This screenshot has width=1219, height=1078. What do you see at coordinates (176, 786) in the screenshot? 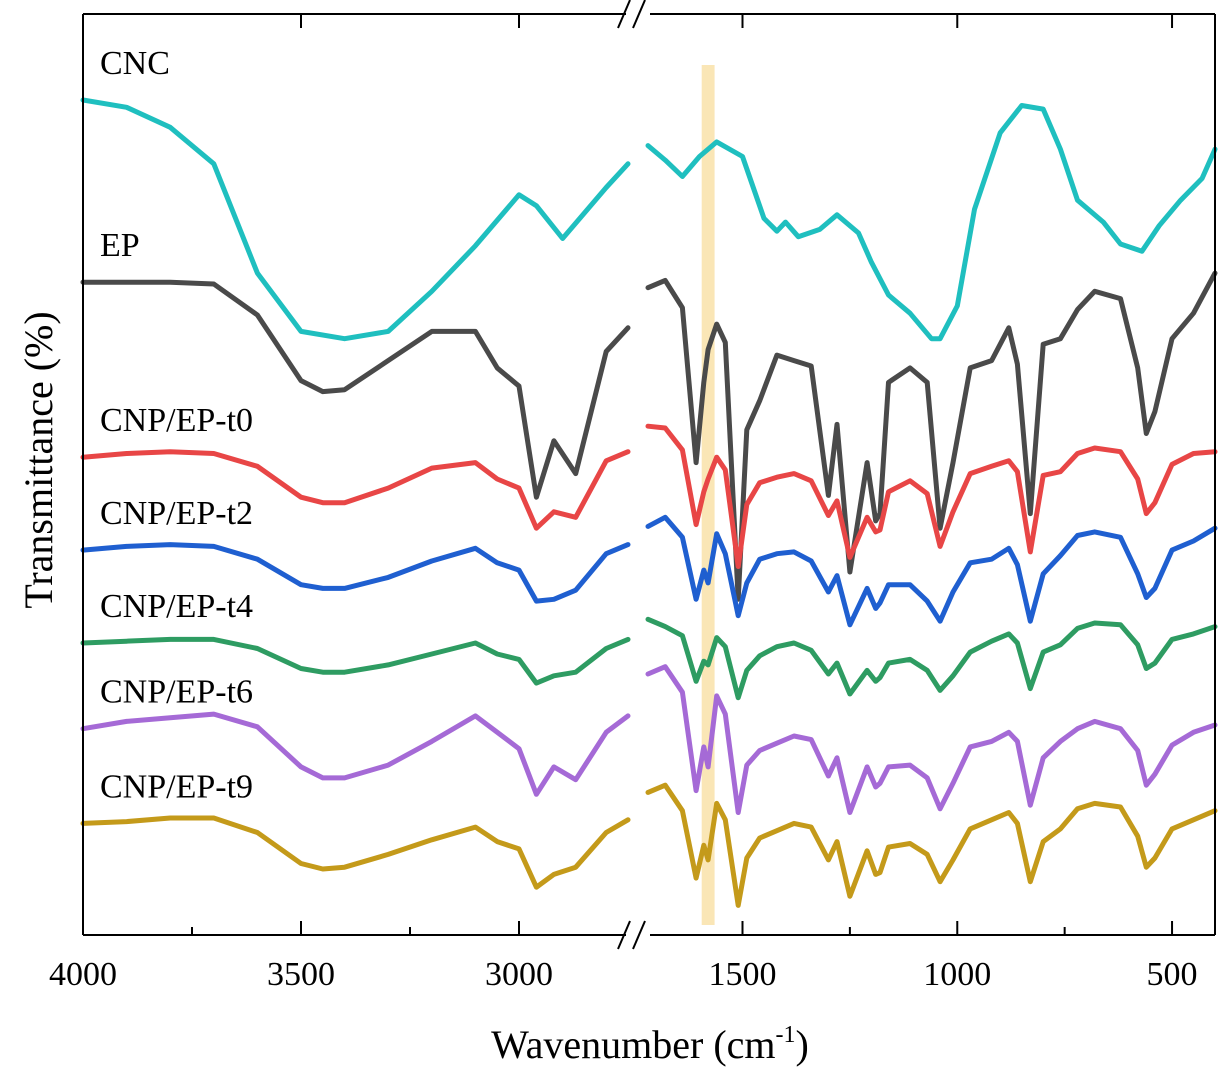
I see `series-label-cnp-ep-t9: CNP/EP-t9` at bounding box center [176, 786].